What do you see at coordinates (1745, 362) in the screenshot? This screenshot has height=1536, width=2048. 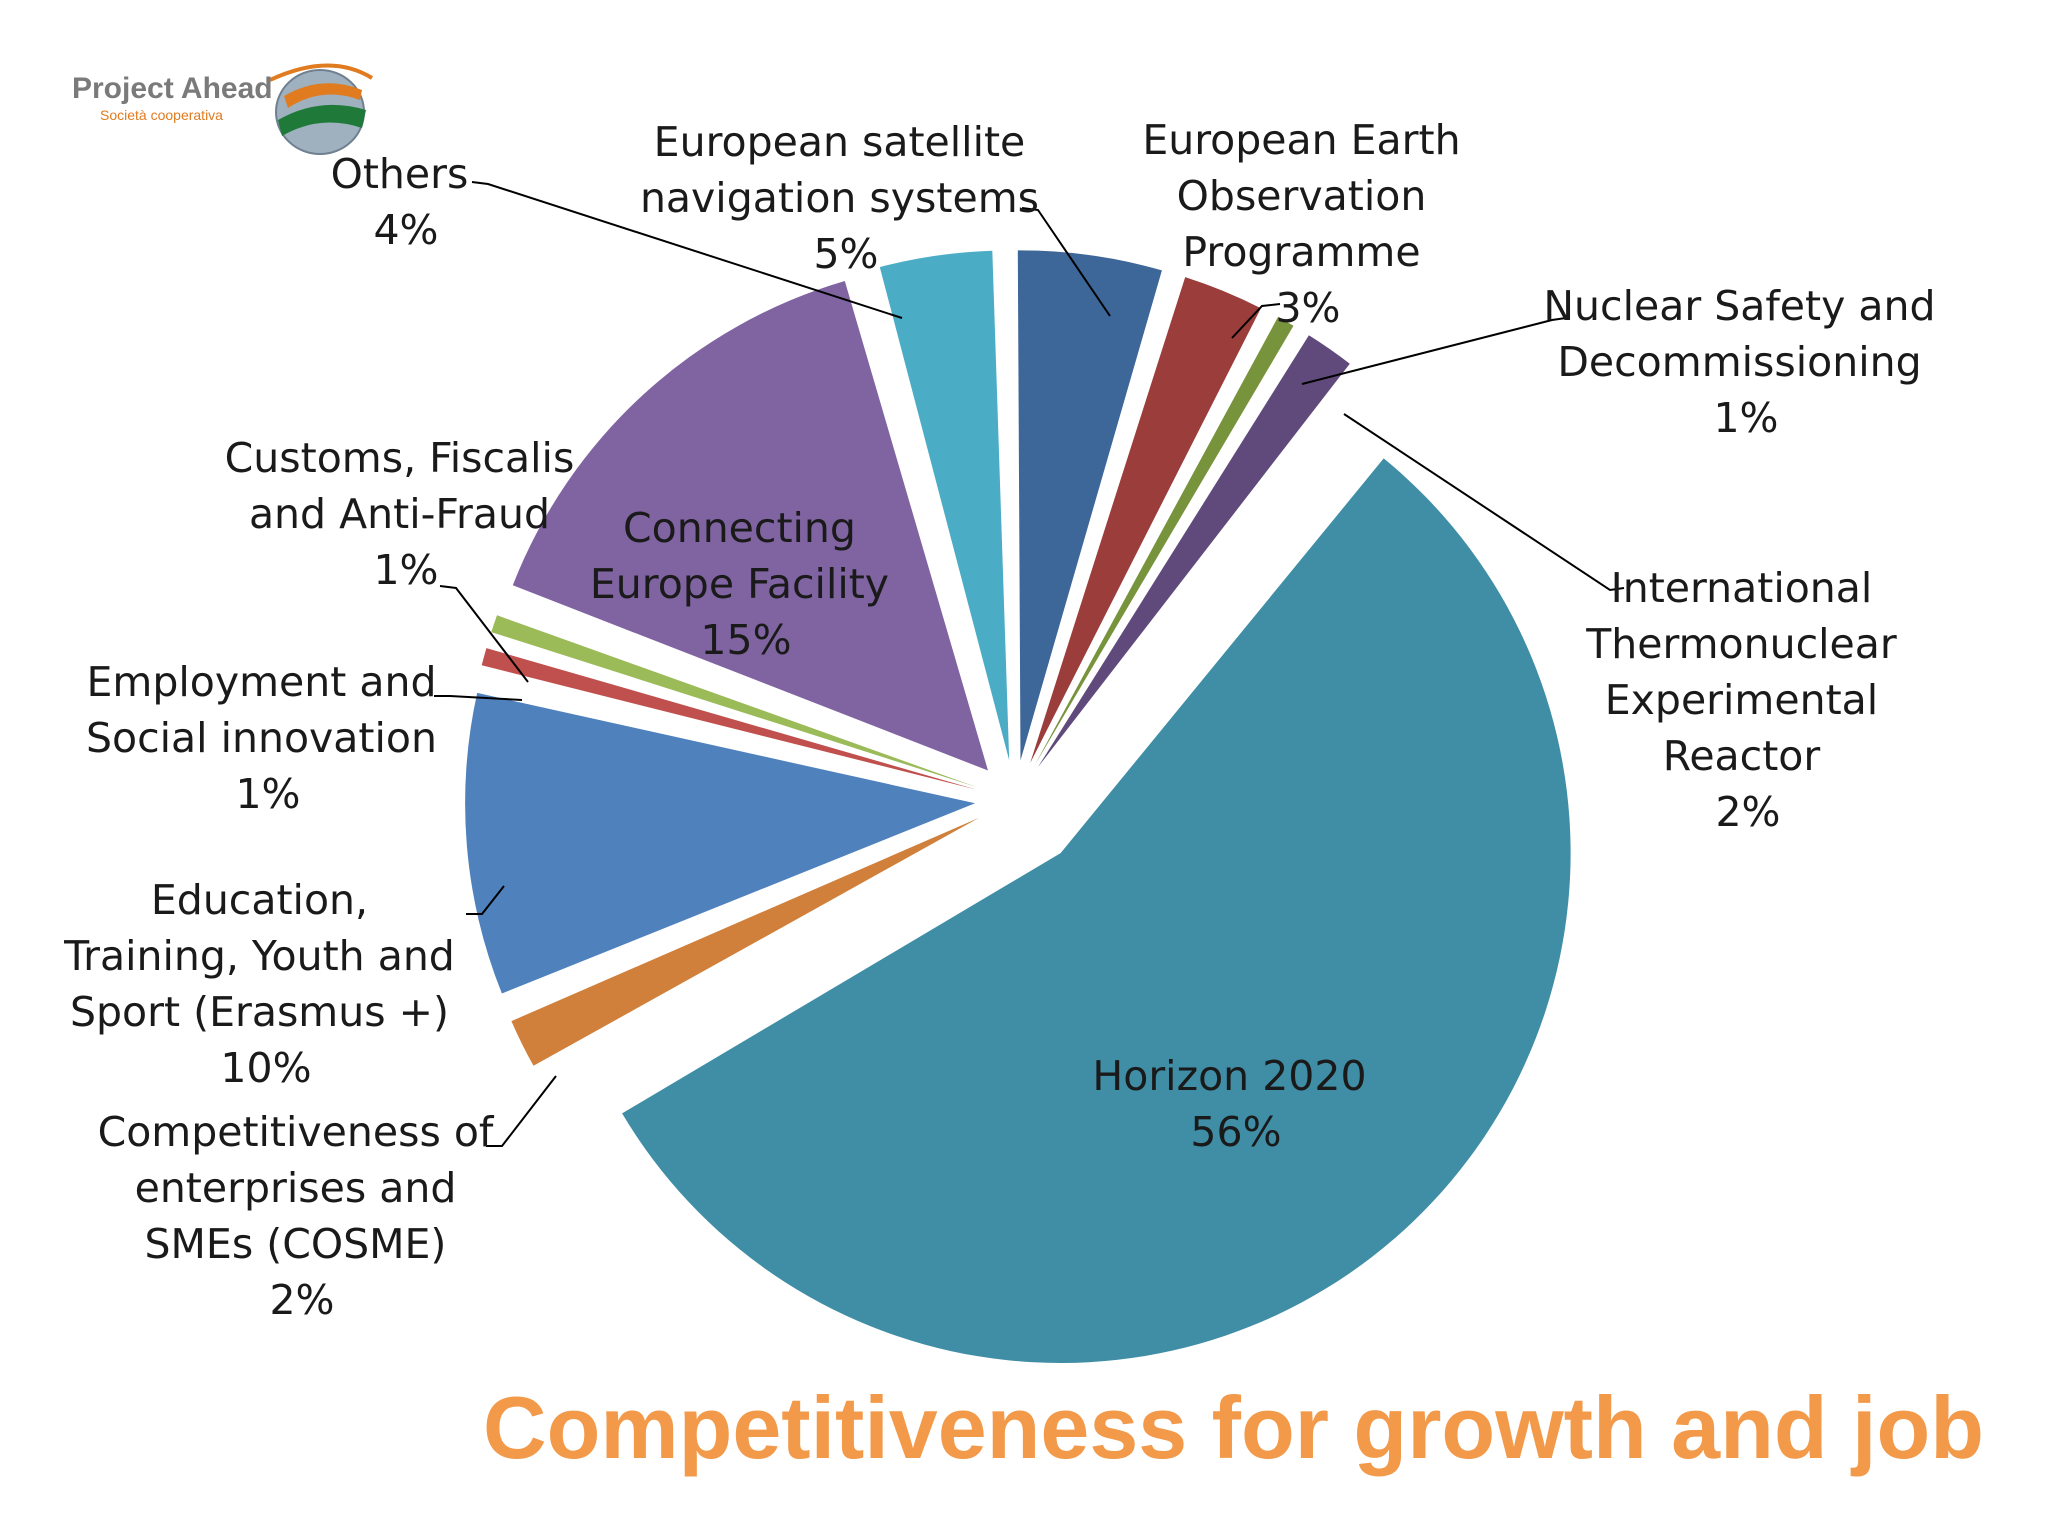 I see `label-nuclear-safety: Nuclear Safety and Decommissioning 1%` at bounding box center [1745, 362].